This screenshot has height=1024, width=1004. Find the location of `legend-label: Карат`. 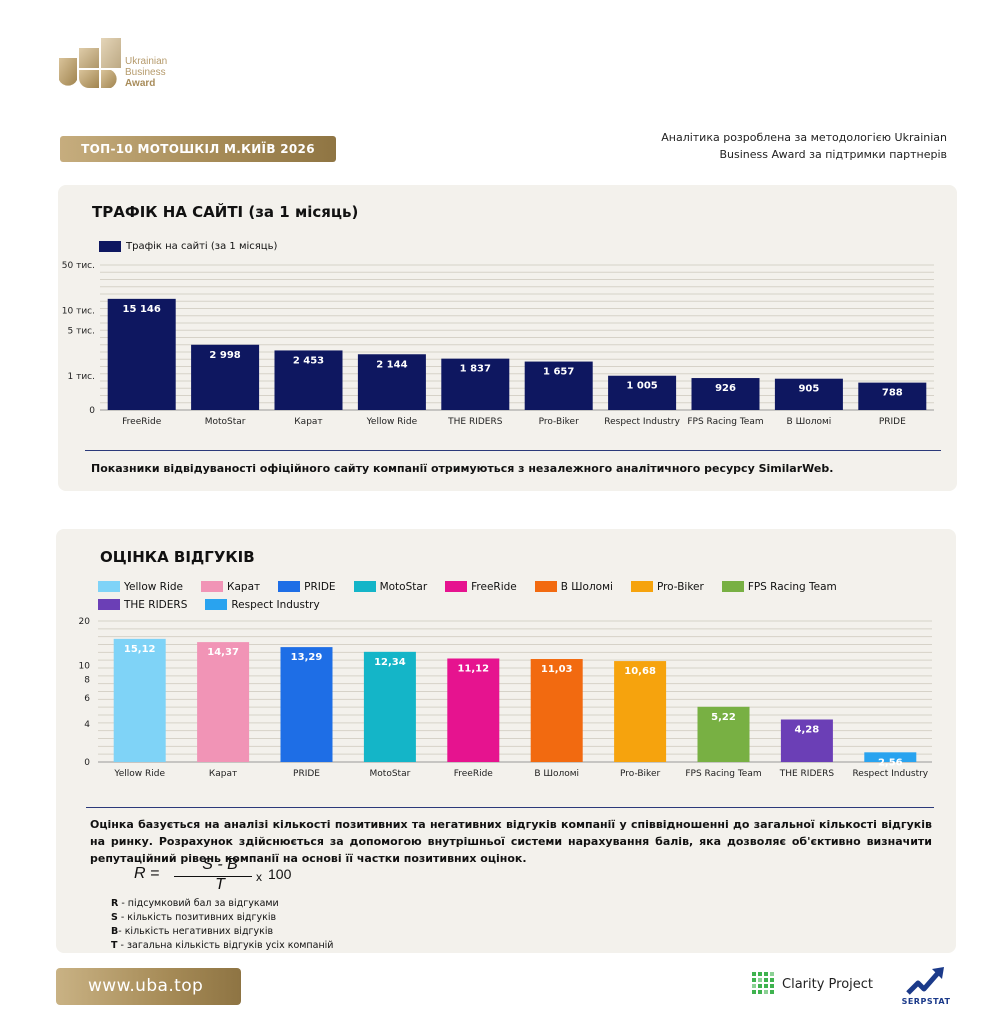

legend-label: Карат is located at coordinates (244, 586).